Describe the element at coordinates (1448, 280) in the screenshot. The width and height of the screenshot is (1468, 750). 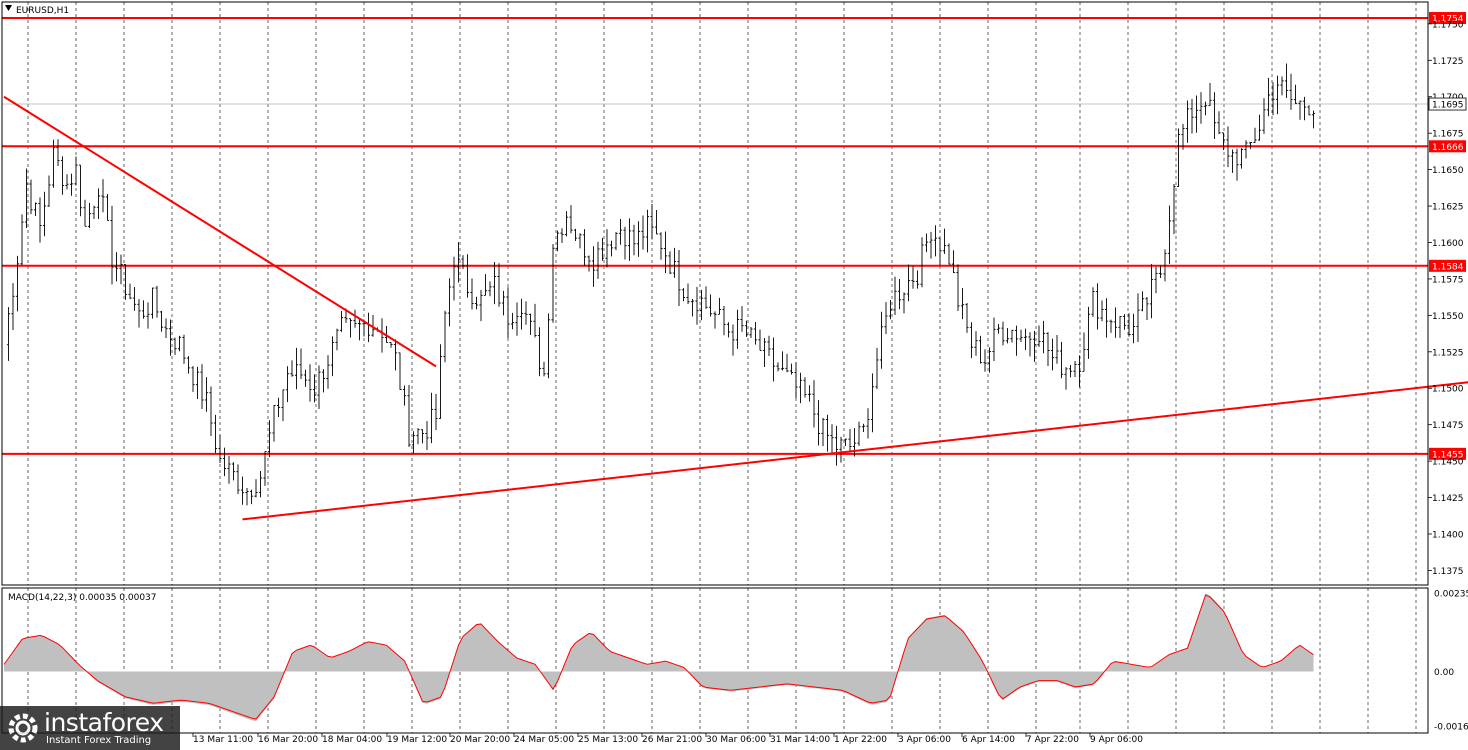
I see `price-tick-label: 1.1575` at that location.